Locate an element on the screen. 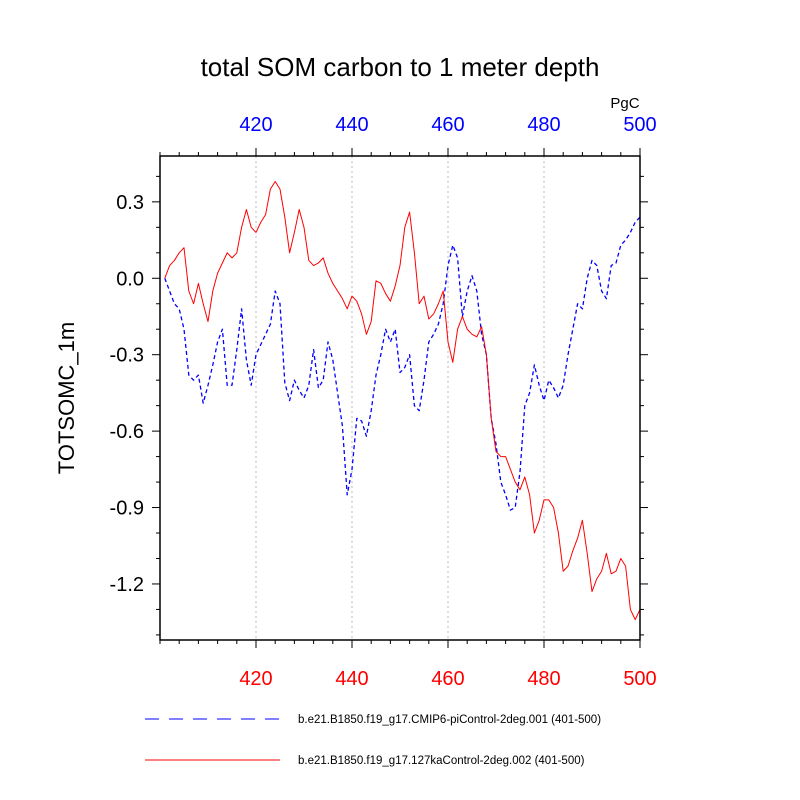 Image resolution: width=800 pixels, height=800 pixels. x-tick-label-bottom: 500 is located at coordinates (639, 679).